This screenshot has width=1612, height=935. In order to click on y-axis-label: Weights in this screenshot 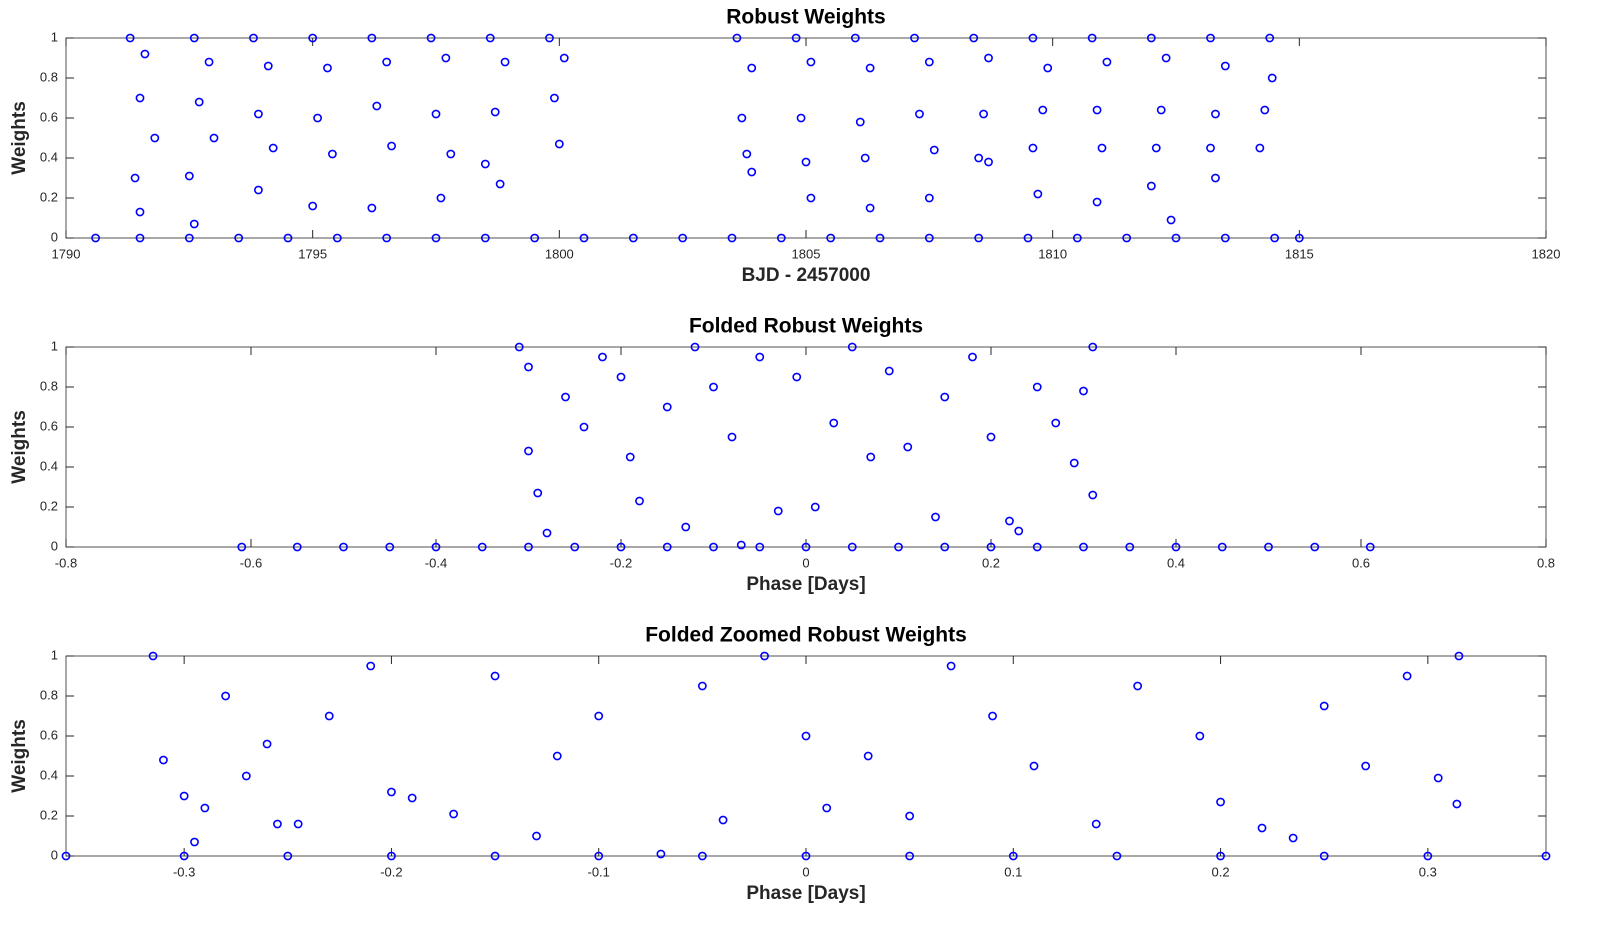, I will do `click(19, 447)`.